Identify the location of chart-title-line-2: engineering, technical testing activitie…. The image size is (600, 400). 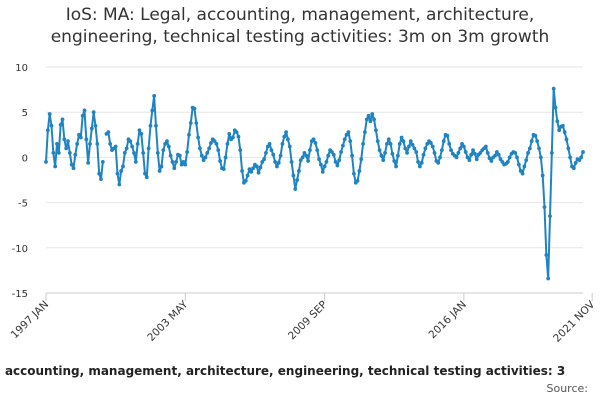
(300, 37).